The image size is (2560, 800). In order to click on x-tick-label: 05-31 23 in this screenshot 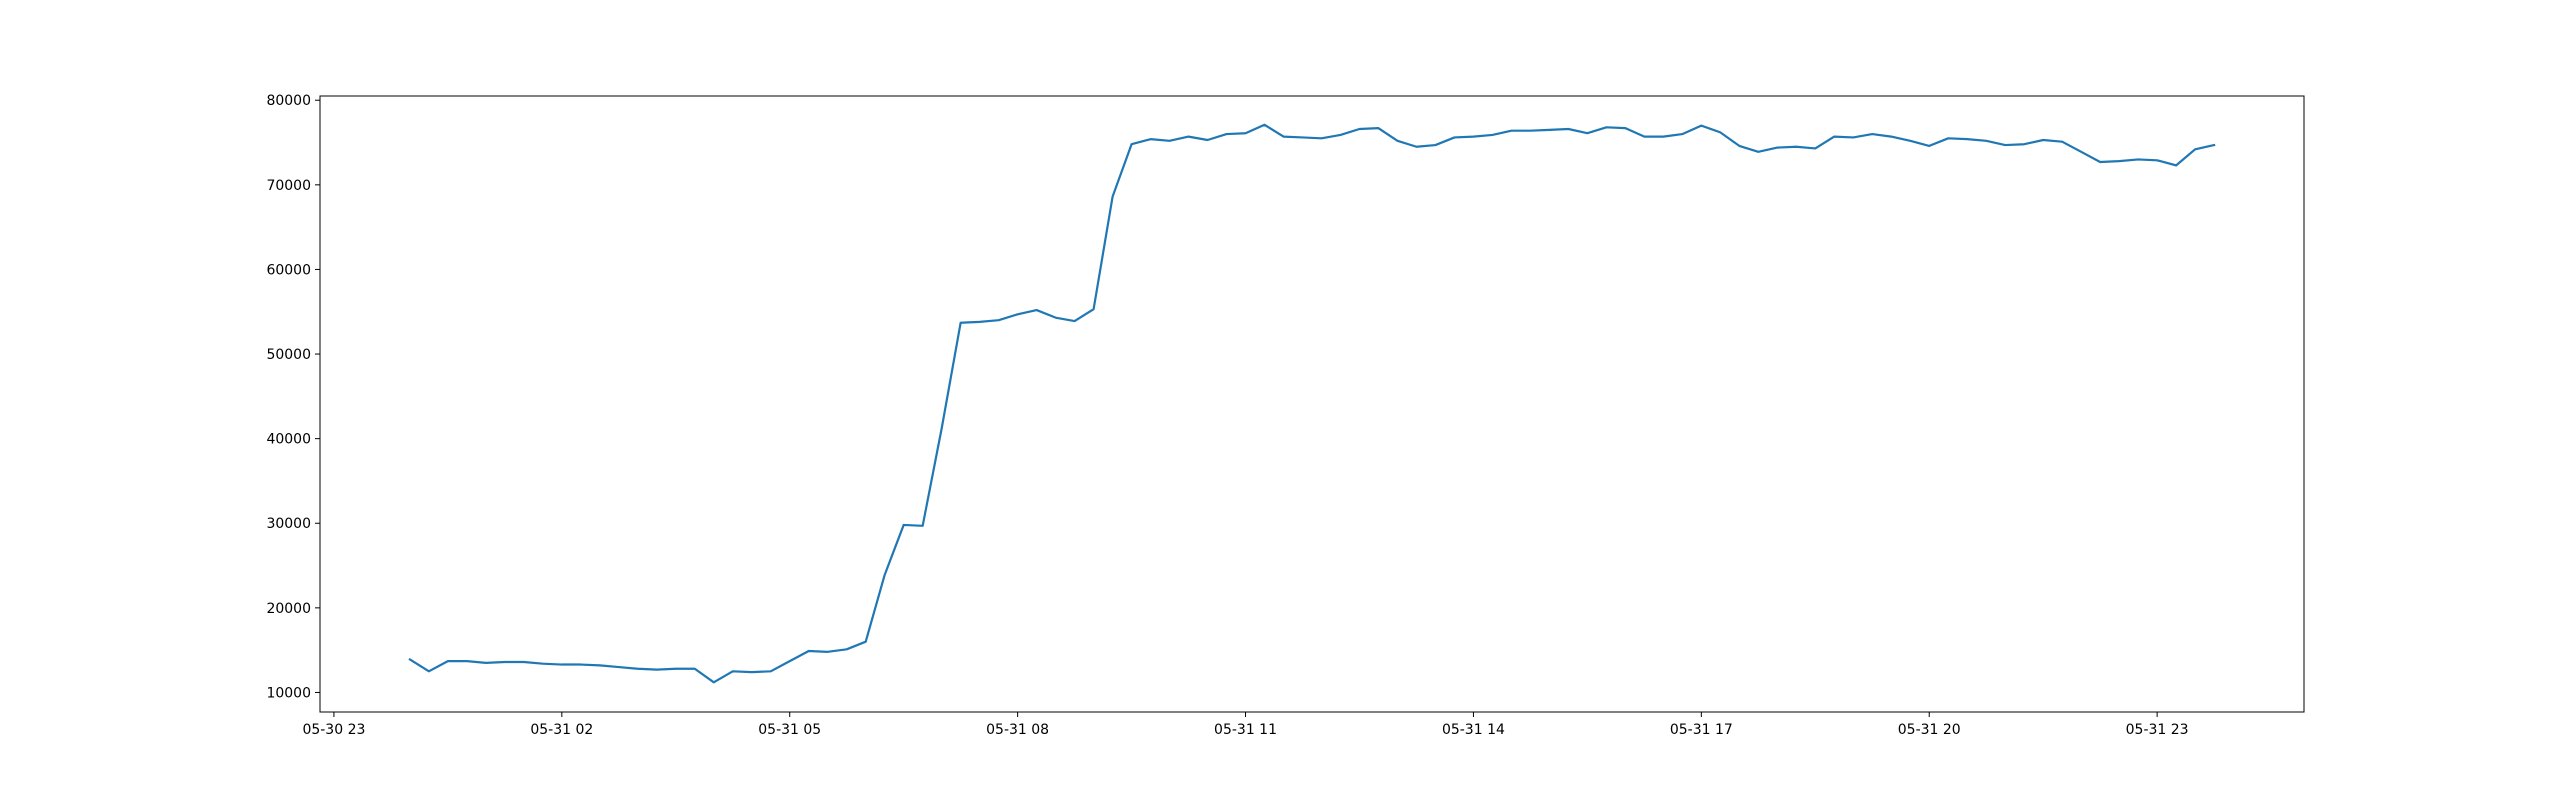, I will do `click(2157, 730)`.